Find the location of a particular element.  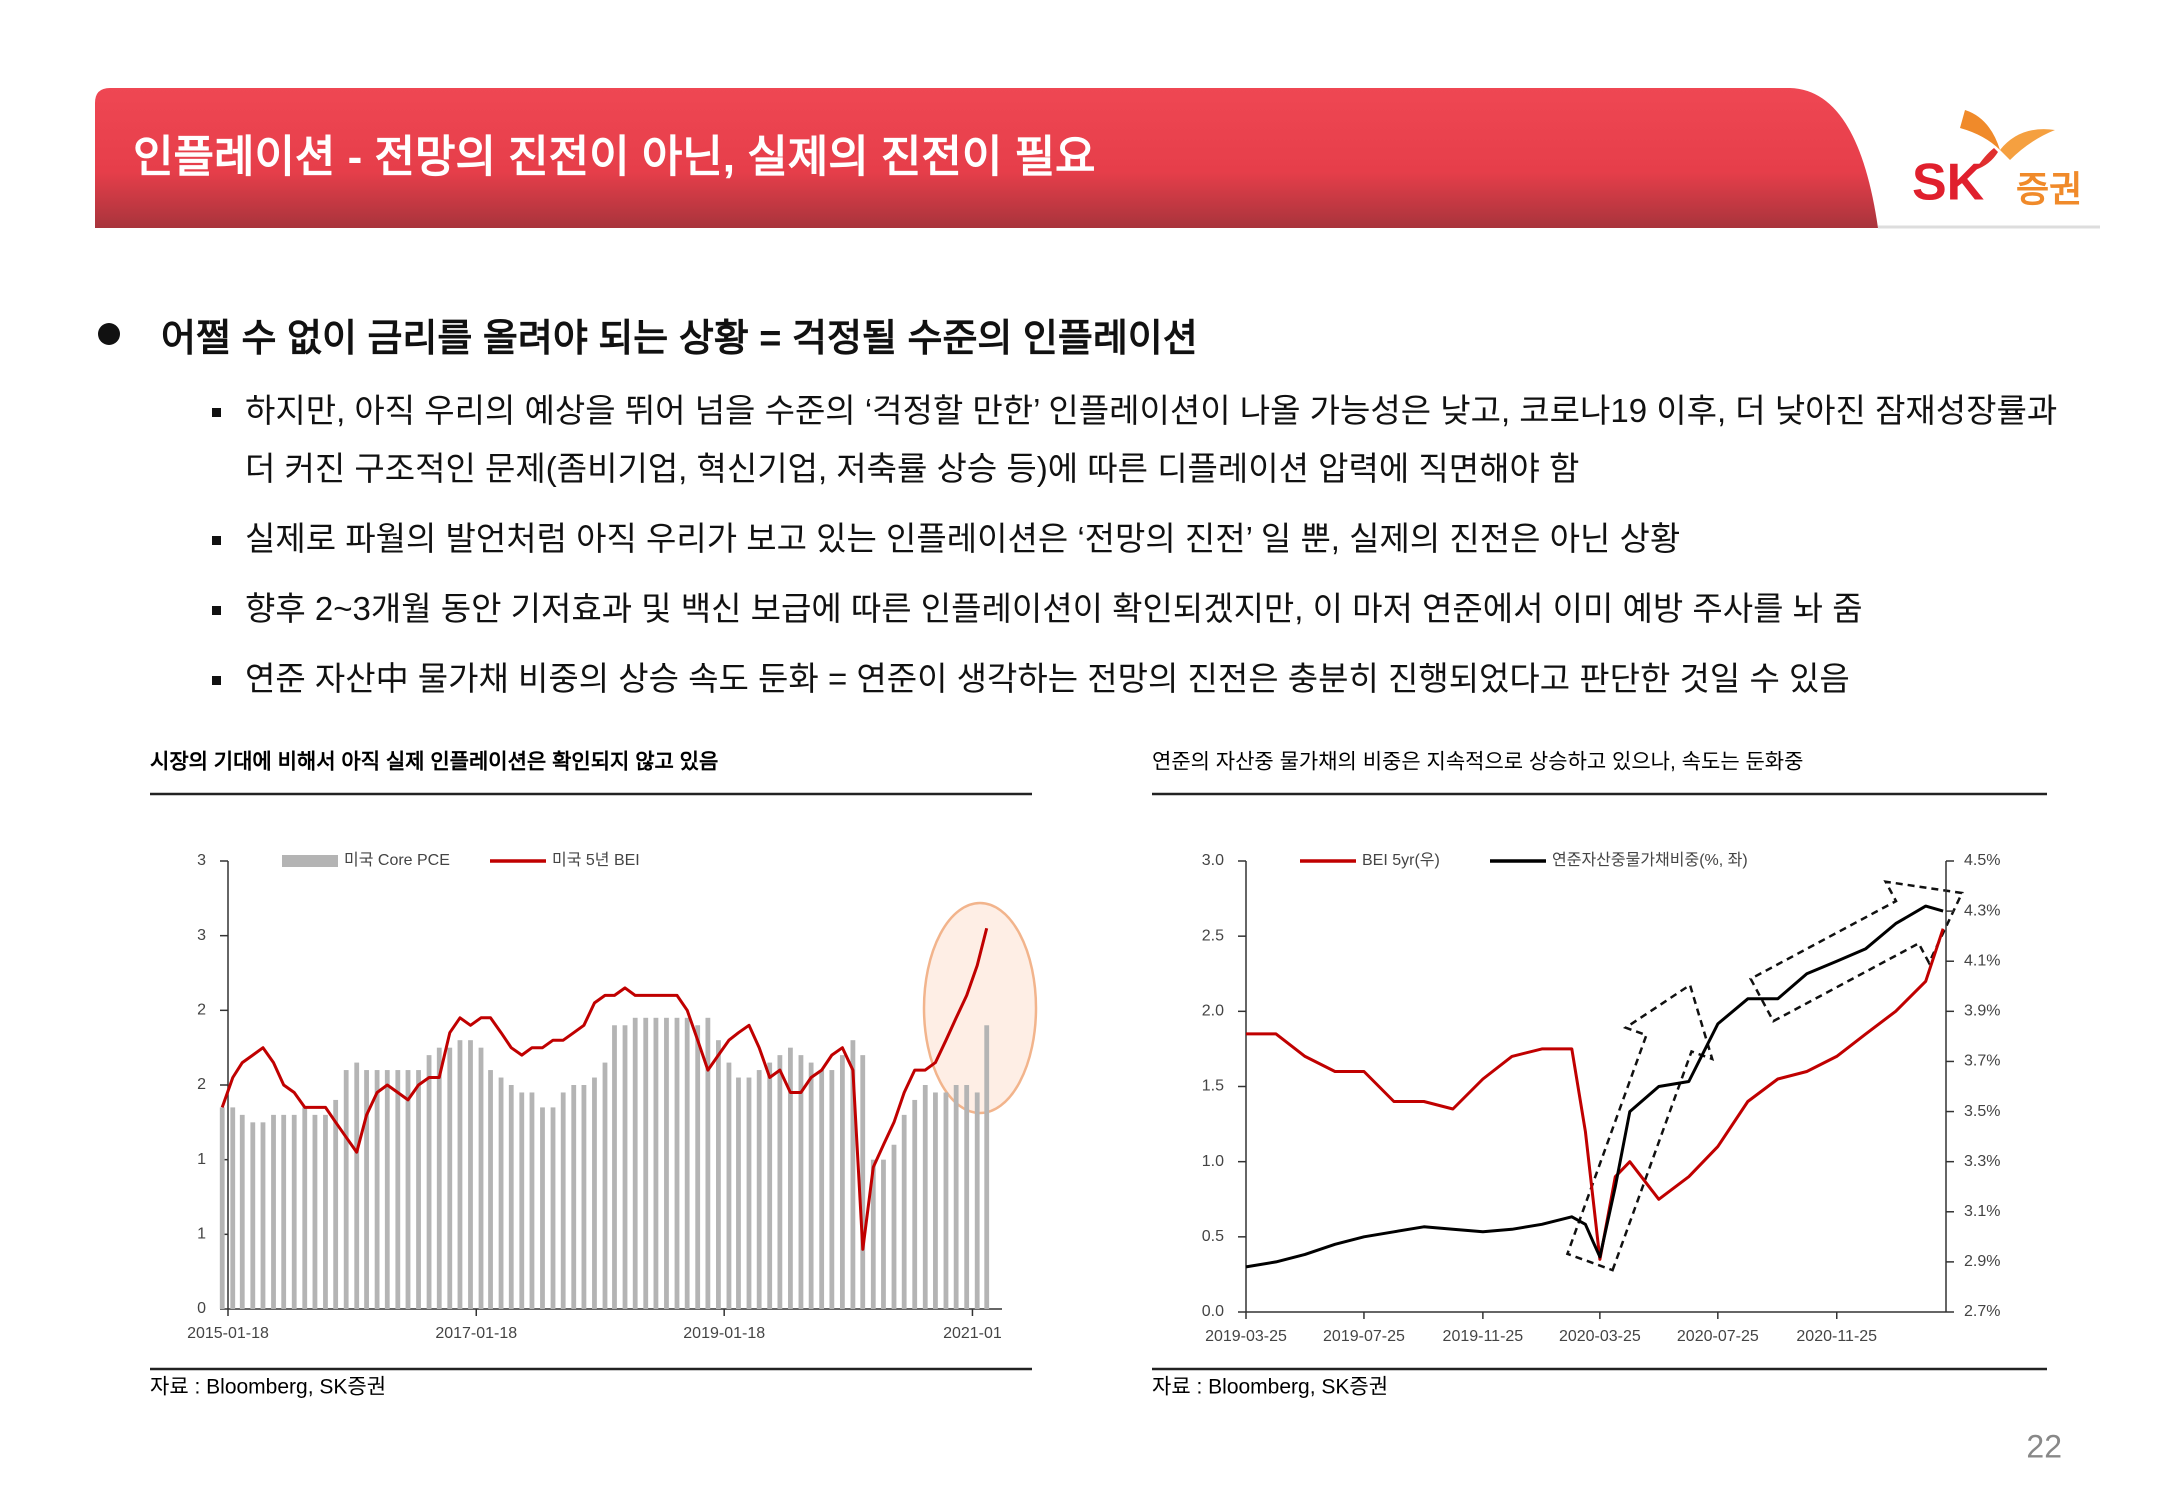

bullet-dot is located at coordinates (109, 334).